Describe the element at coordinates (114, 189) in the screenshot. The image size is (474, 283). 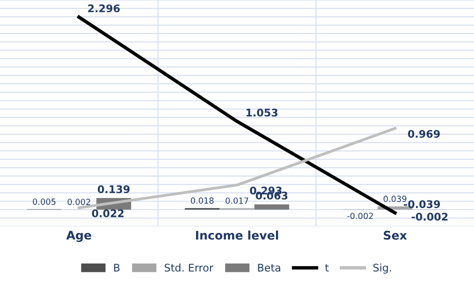
I see `data-label: 0.139` at that location.